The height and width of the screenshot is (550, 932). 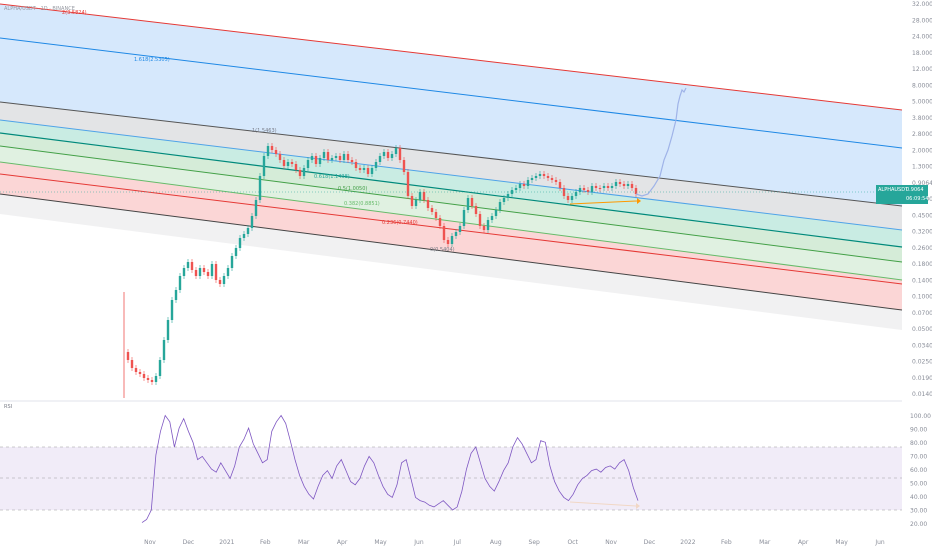 What do you see at coordinates (922, 4) in the screenshot?
I see `price-tick-label: 32.0000` at bounding box center [922, 4].